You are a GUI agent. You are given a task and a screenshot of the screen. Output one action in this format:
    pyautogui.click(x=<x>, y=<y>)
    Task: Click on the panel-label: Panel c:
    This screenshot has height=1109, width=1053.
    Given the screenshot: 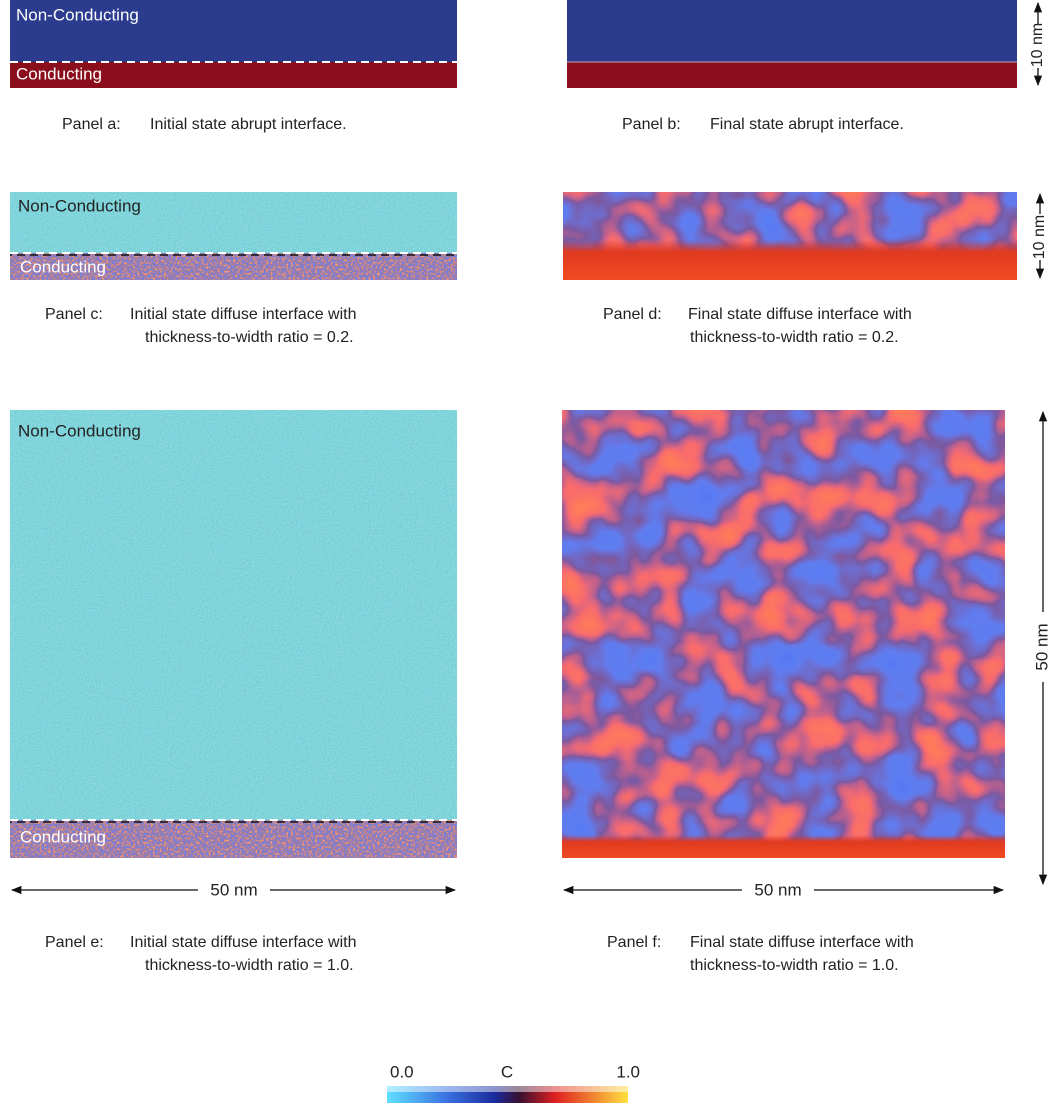 What is the action you would take?
    pyautogui.click(x=74, y=314)
    